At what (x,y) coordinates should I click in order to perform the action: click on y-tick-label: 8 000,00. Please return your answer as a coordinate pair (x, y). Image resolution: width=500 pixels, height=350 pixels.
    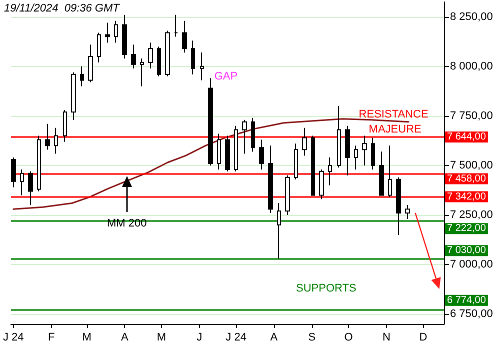
    Looking at the image, I should click on (471, 66).